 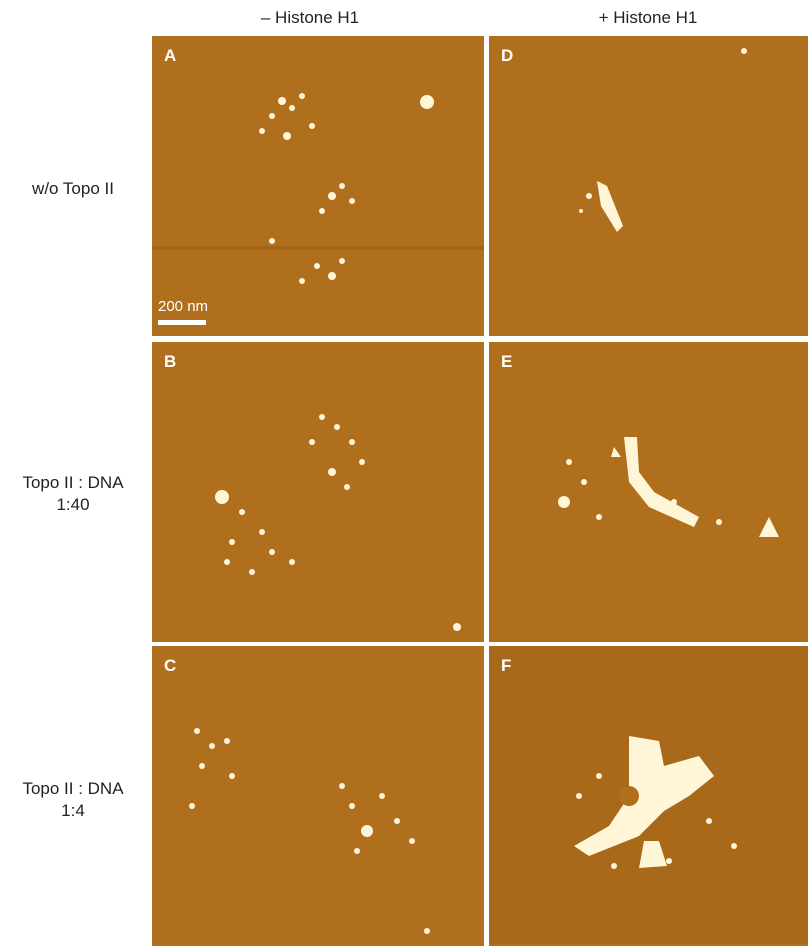 What do you see at coordinates (648, 17) in the screenshot?
I see `column-header-plus-h1: + Histone H1` at bounding box center [648, 17].